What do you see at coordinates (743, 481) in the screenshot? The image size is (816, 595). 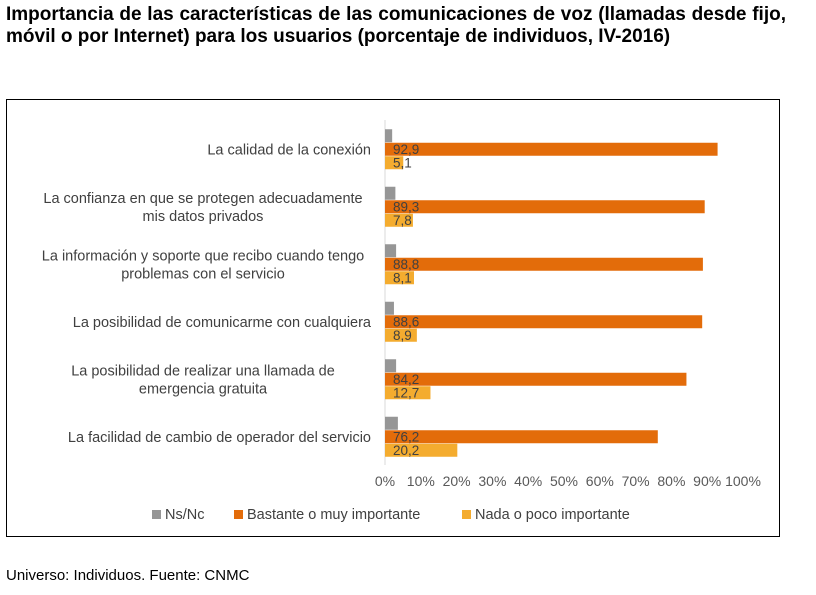 I see `x-tick-label: 100%` at bounding box center [743, 481].